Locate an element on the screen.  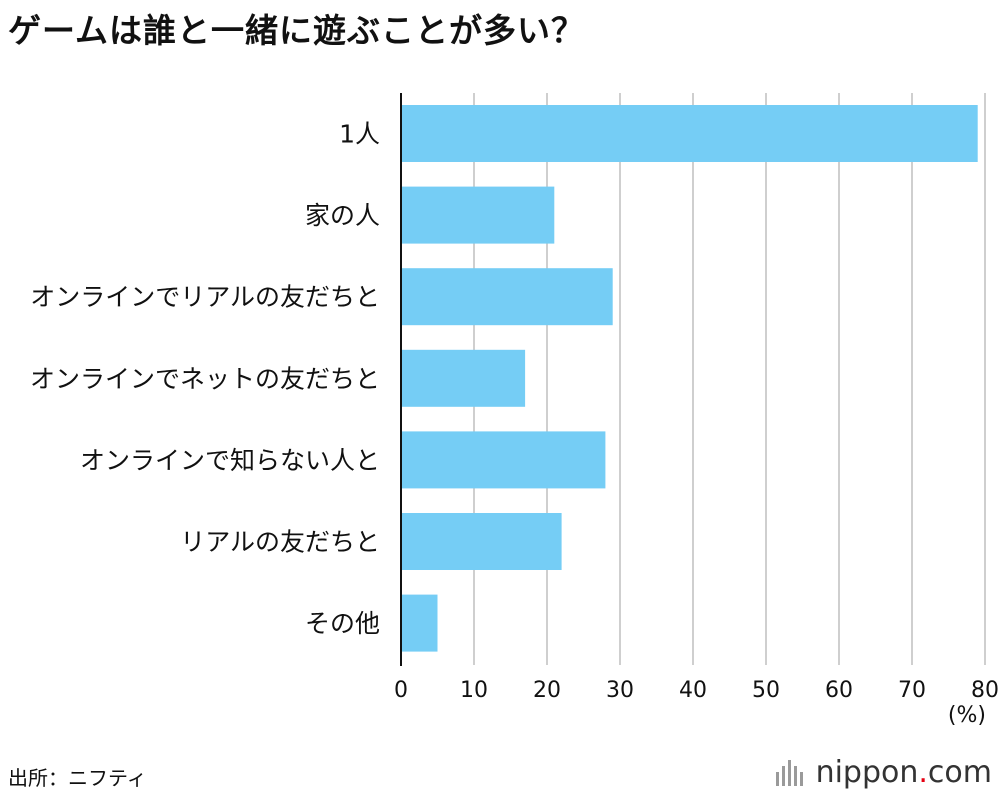
tick-labels: 0 10 20 30 40 50 60 70 80 is located at coordinates (696, 690).